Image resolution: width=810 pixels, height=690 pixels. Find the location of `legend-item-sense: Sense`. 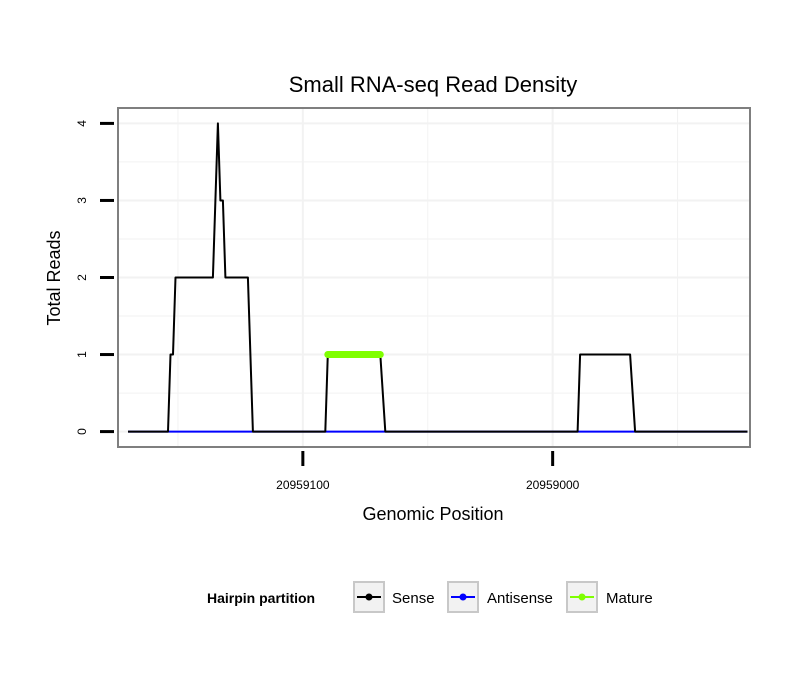

legend-item-sense: Sense is located at coordinates (394, 597).